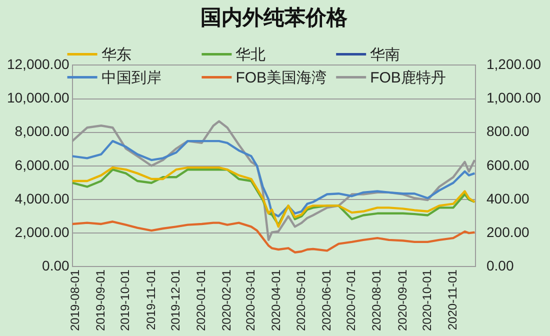  What do you see at coordinates (42, 232) in the screenshot?
I see `y-tick-label: 2,000.00` at bounding box center [42, 232].